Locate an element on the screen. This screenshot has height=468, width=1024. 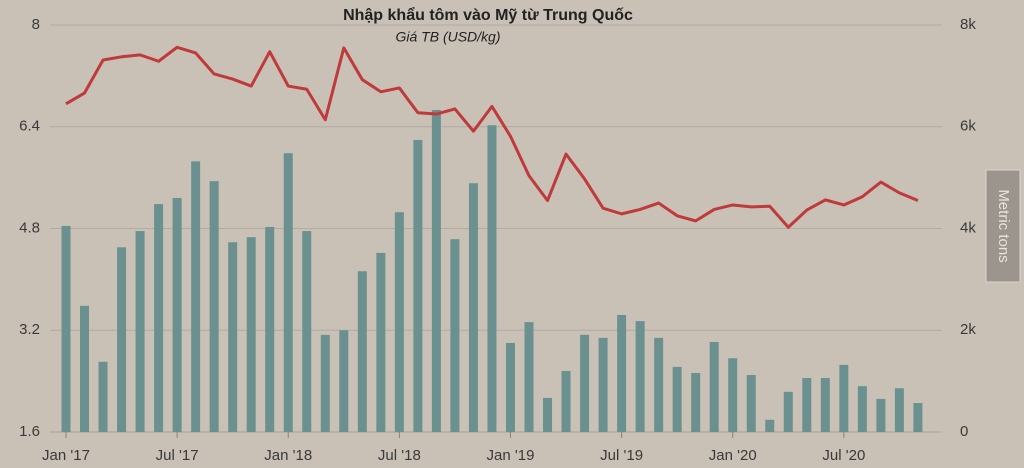
x-tick-label: Jan '20 is located at coordinates (733, 455).